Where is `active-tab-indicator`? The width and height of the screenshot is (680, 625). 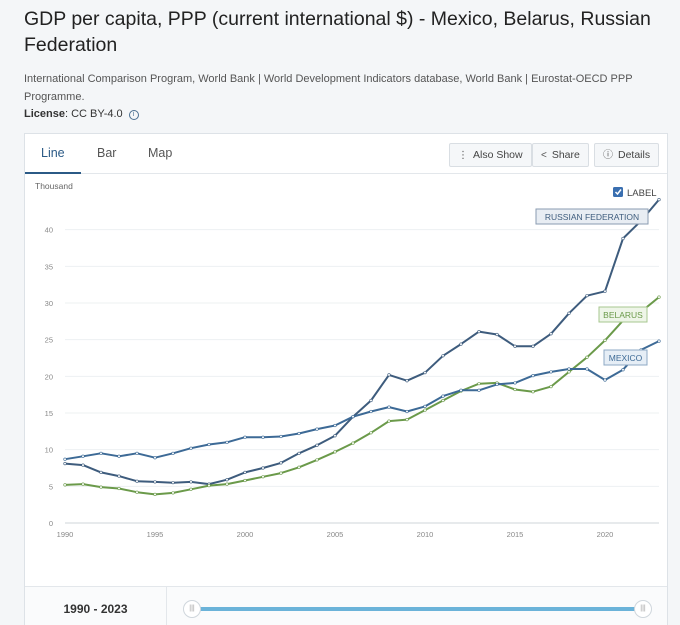 active-tab-indicator is located at coordinates (53, 173).